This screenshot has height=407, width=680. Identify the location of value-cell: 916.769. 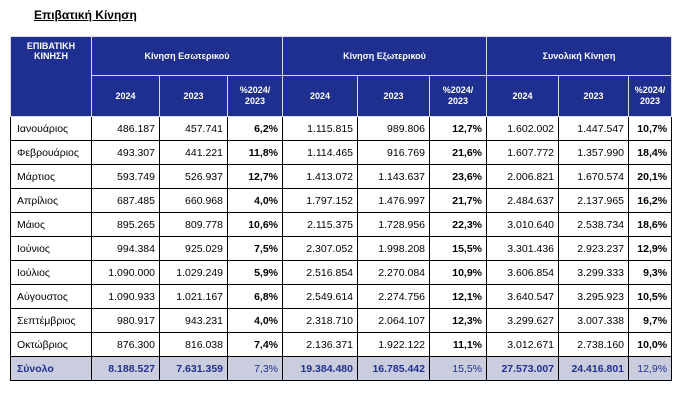
(393, 152).